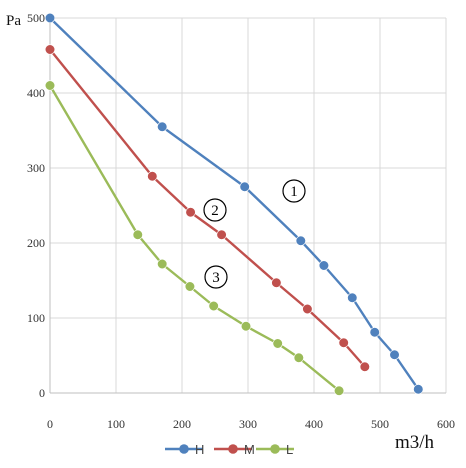  What do you see at coordinates (36, 318) in the screenshot?
I see `y-tick-label: 100` at bounding box center [36, 318].